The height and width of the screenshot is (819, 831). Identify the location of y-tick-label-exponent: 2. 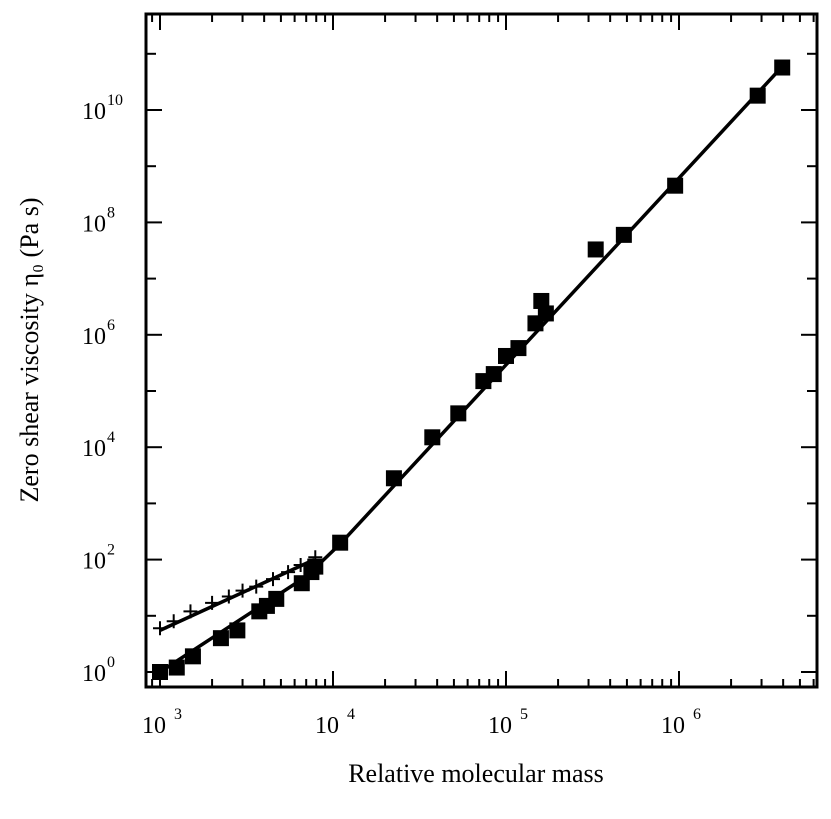
(111, 550).